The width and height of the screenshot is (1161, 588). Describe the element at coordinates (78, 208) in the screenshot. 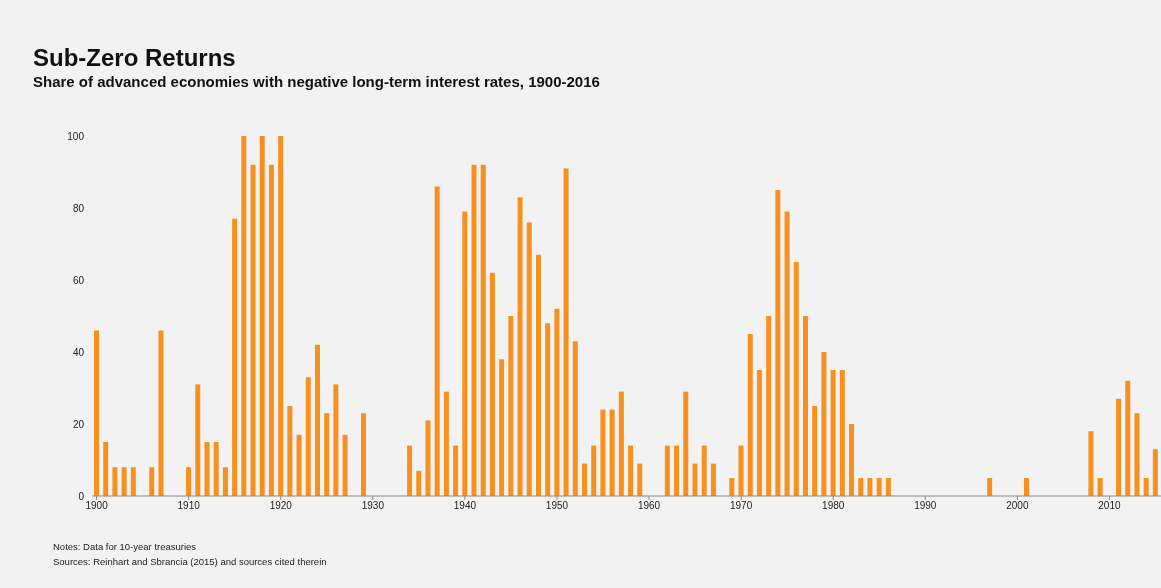

I see `y-tick-label: 80` at that location.